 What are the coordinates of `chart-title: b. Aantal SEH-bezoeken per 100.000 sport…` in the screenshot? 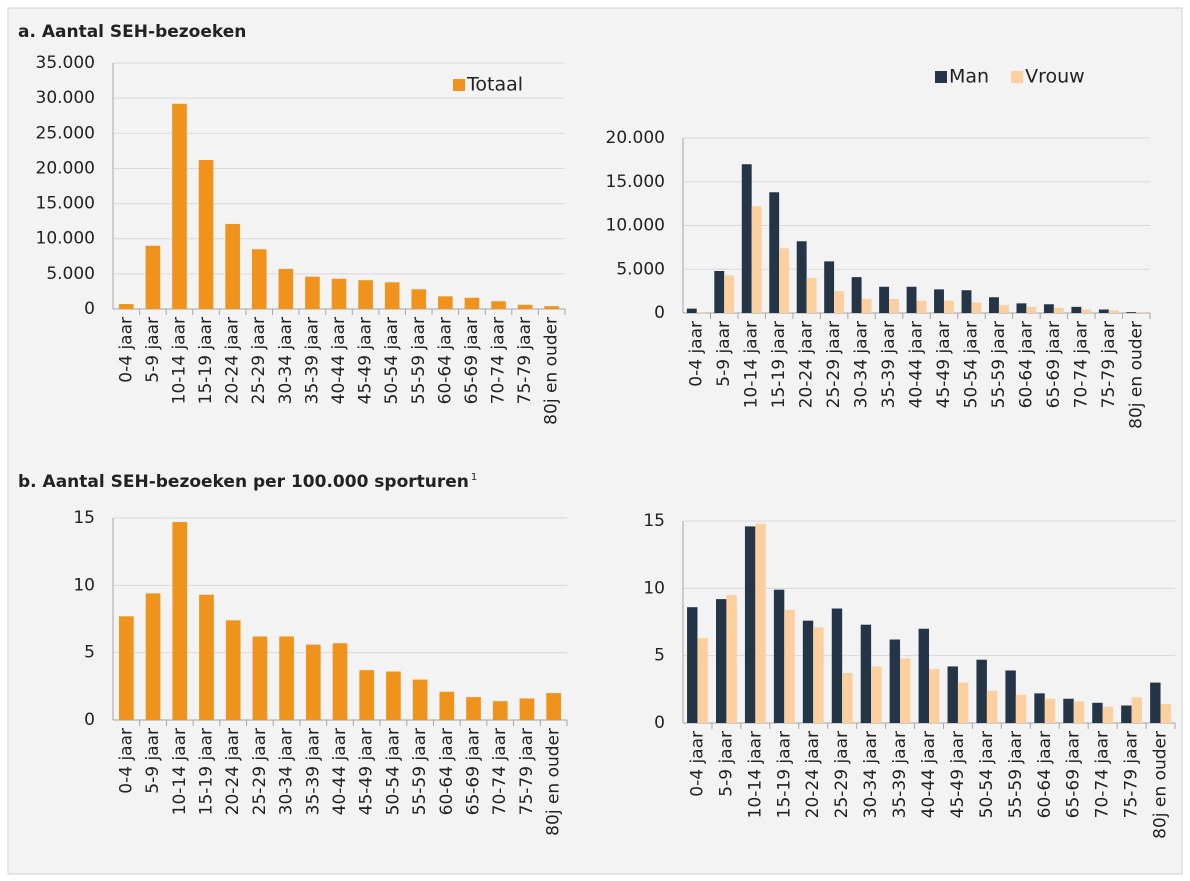 It's located at (243, 482).